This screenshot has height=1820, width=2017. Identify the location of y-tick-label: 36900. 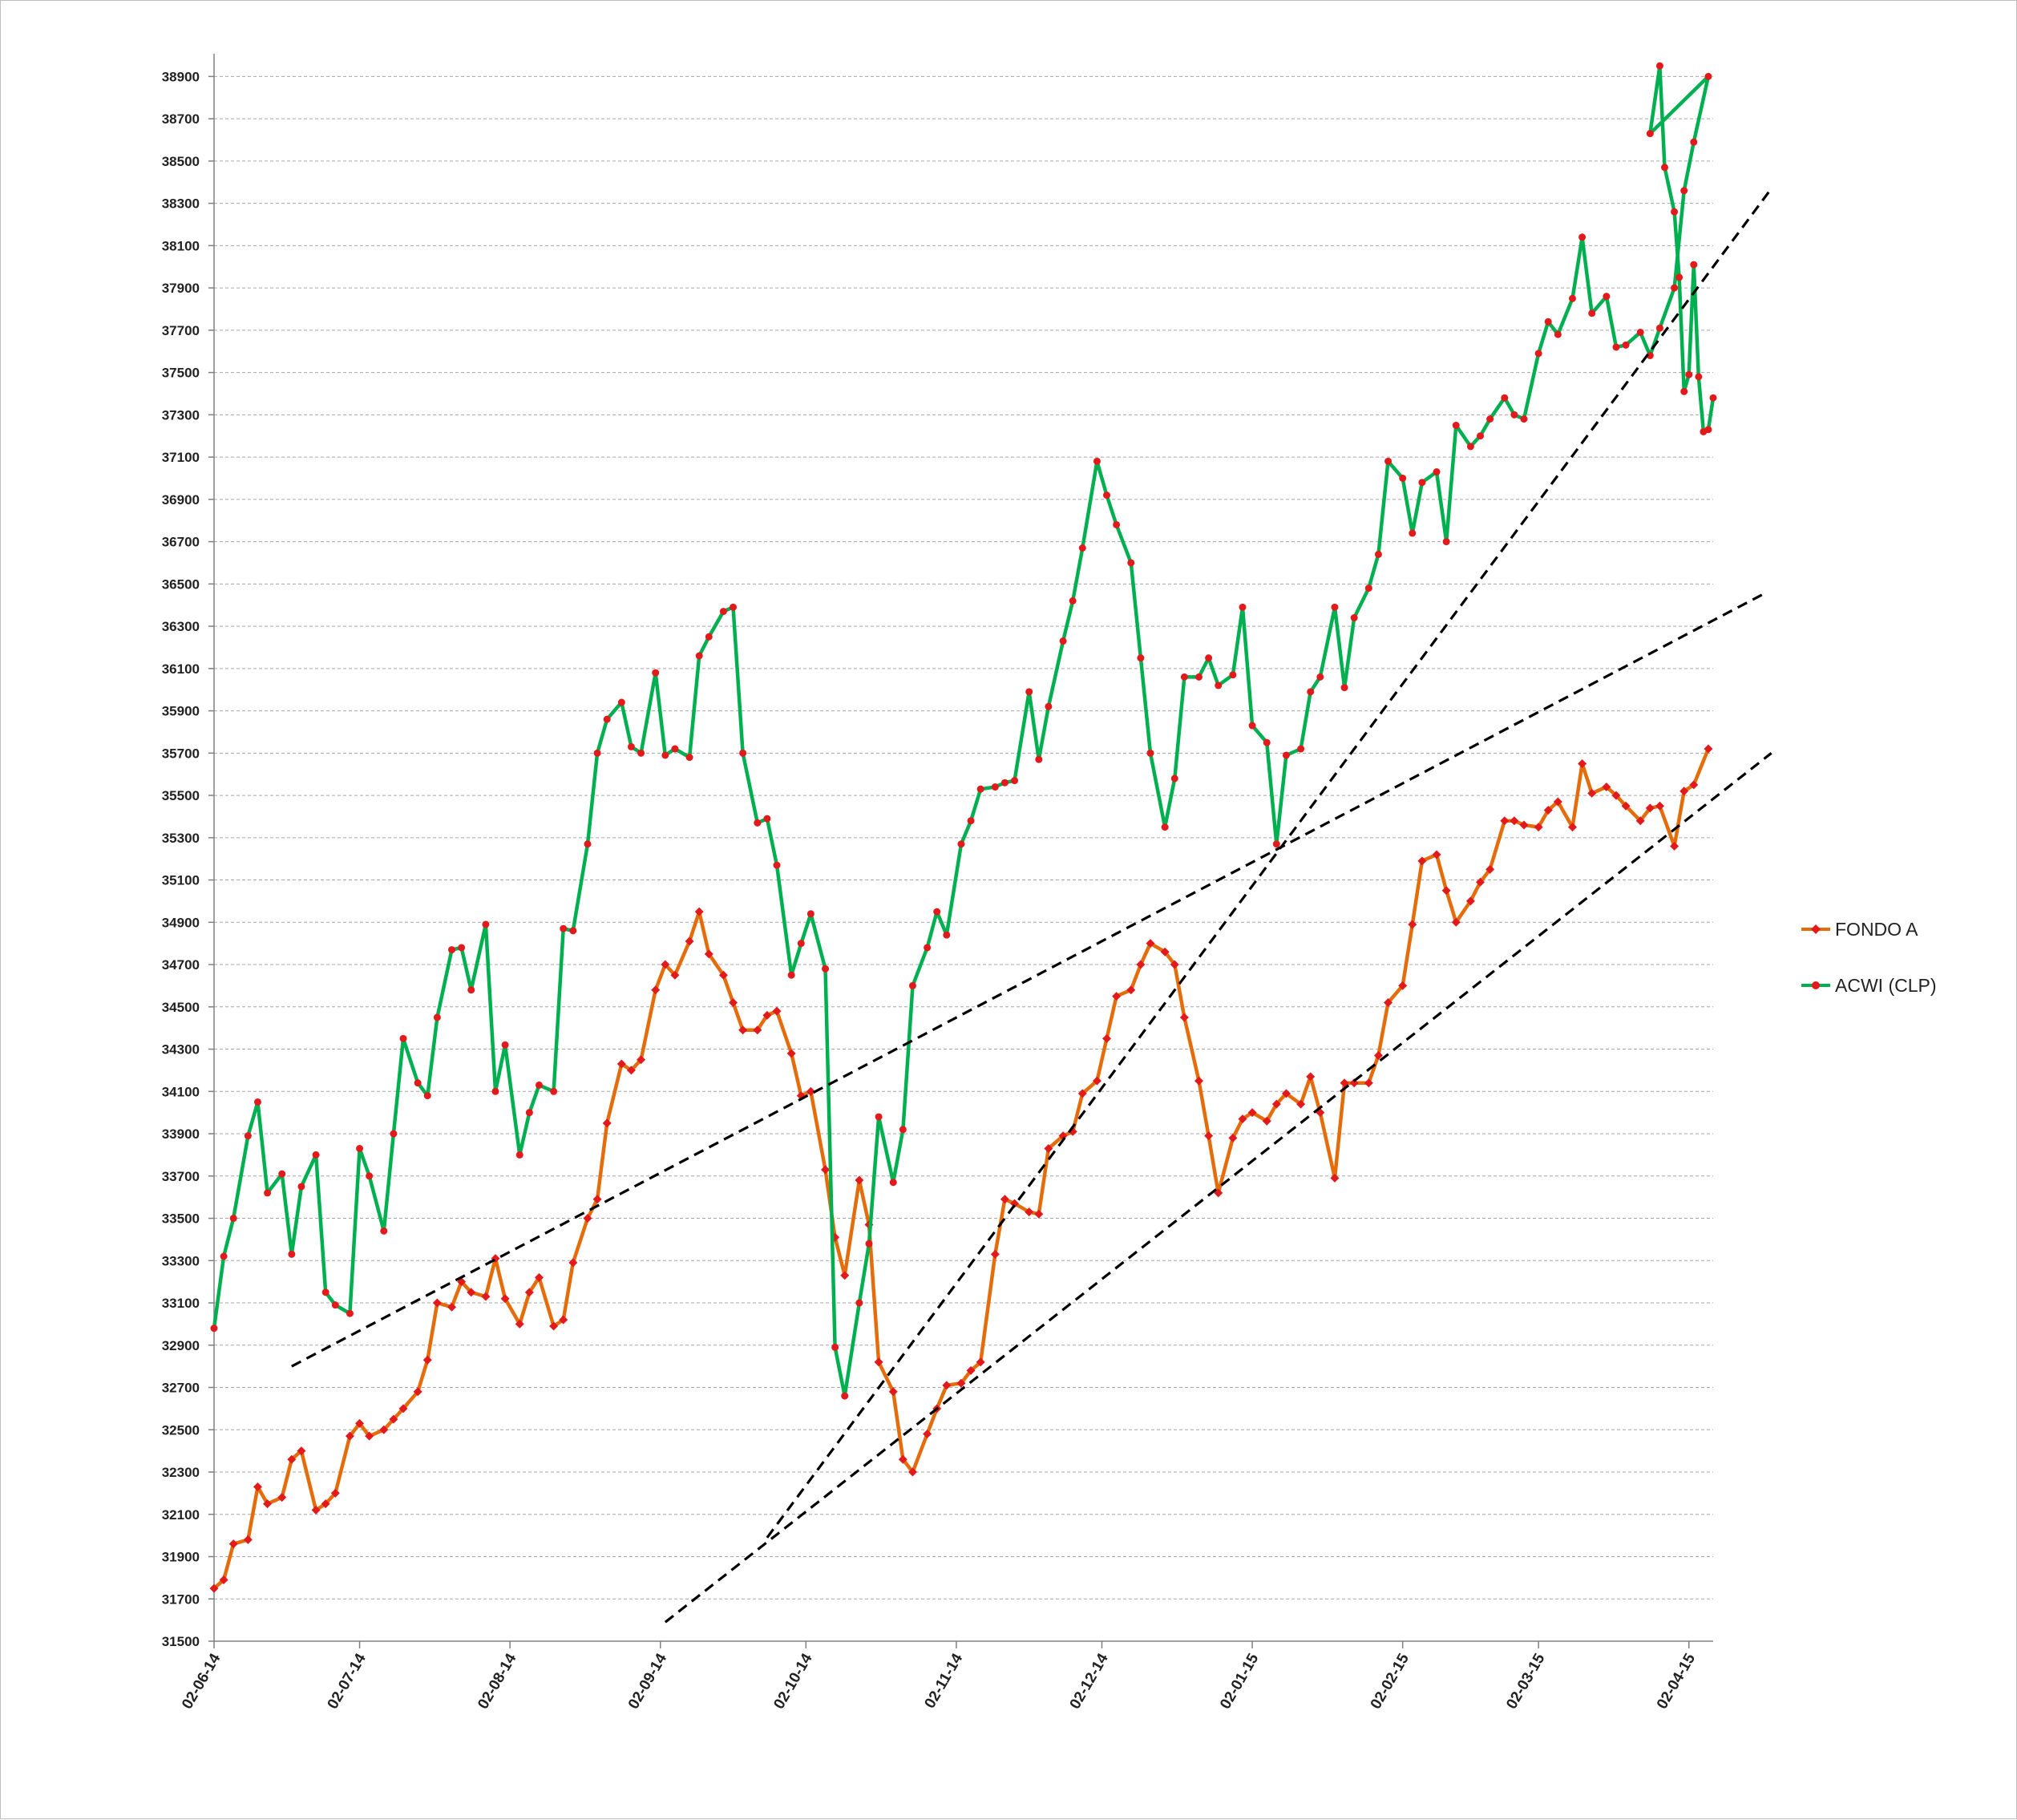
(181, 500).